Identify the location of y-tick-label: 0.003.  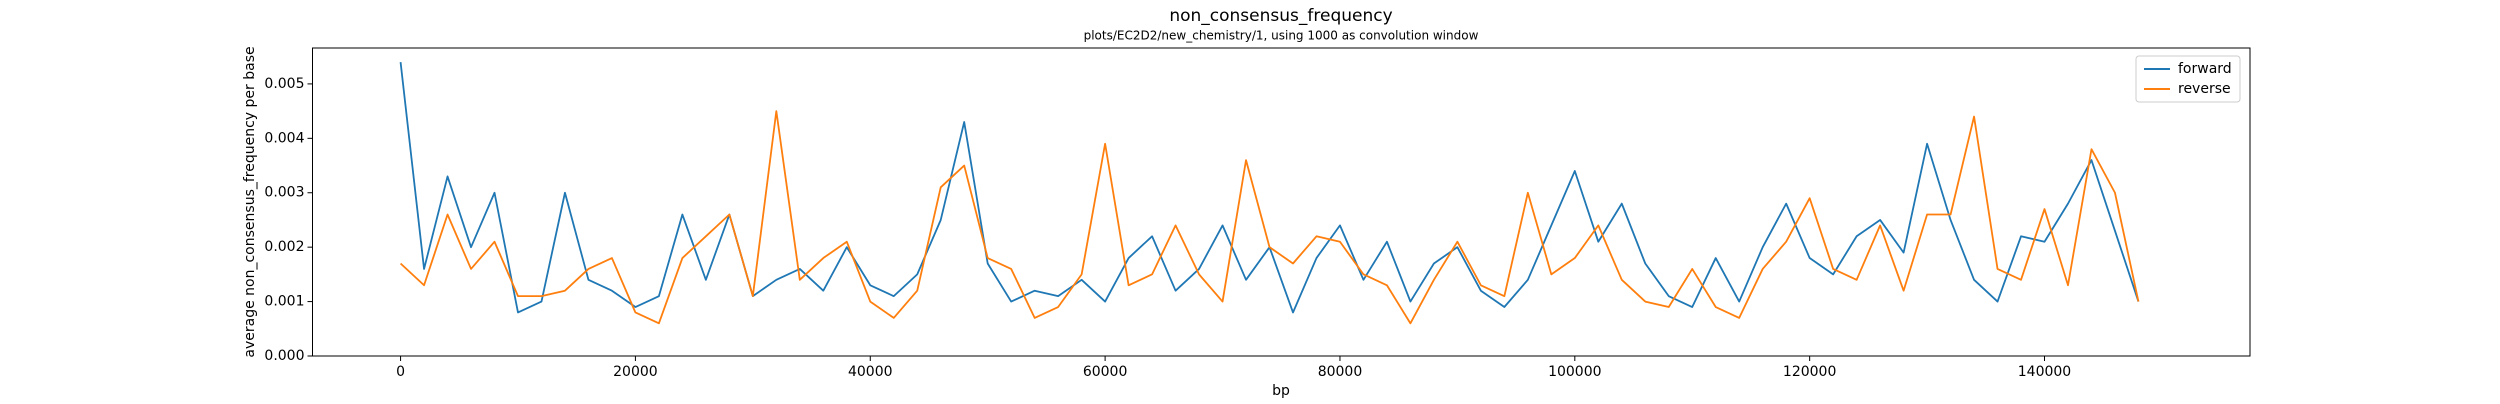
(284, 193).